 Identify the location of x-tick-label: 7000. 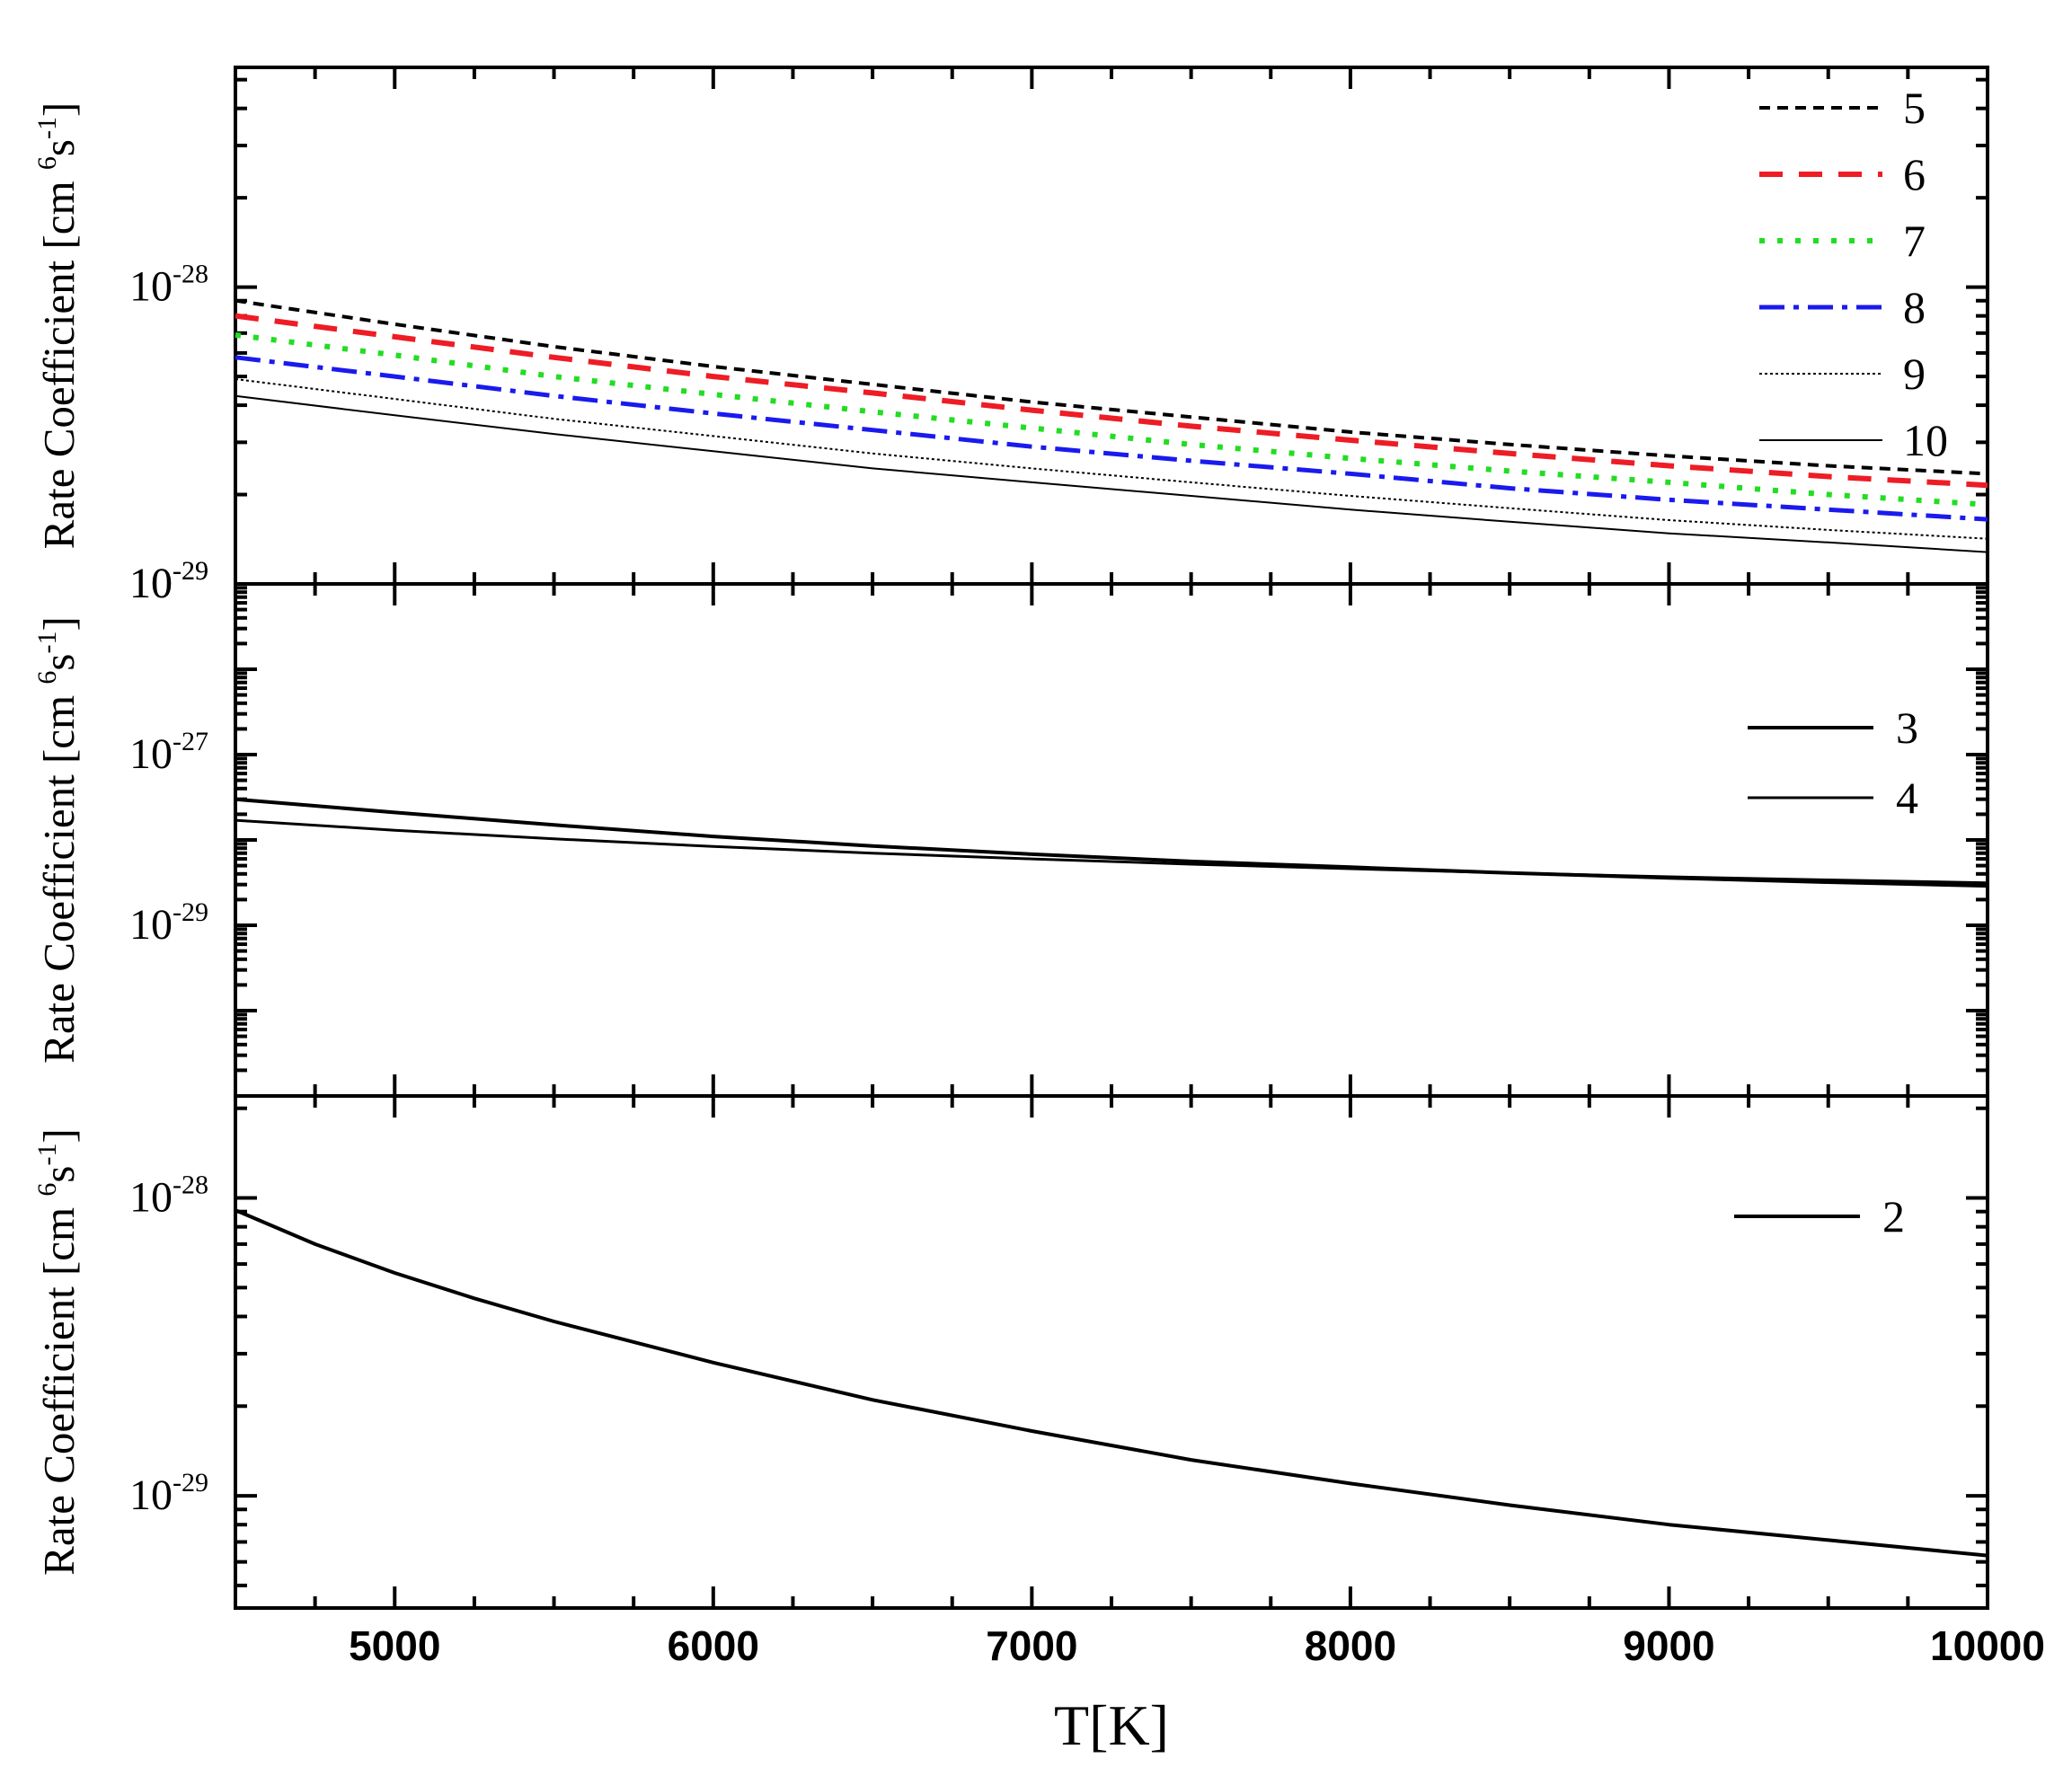
(1031, 1645).